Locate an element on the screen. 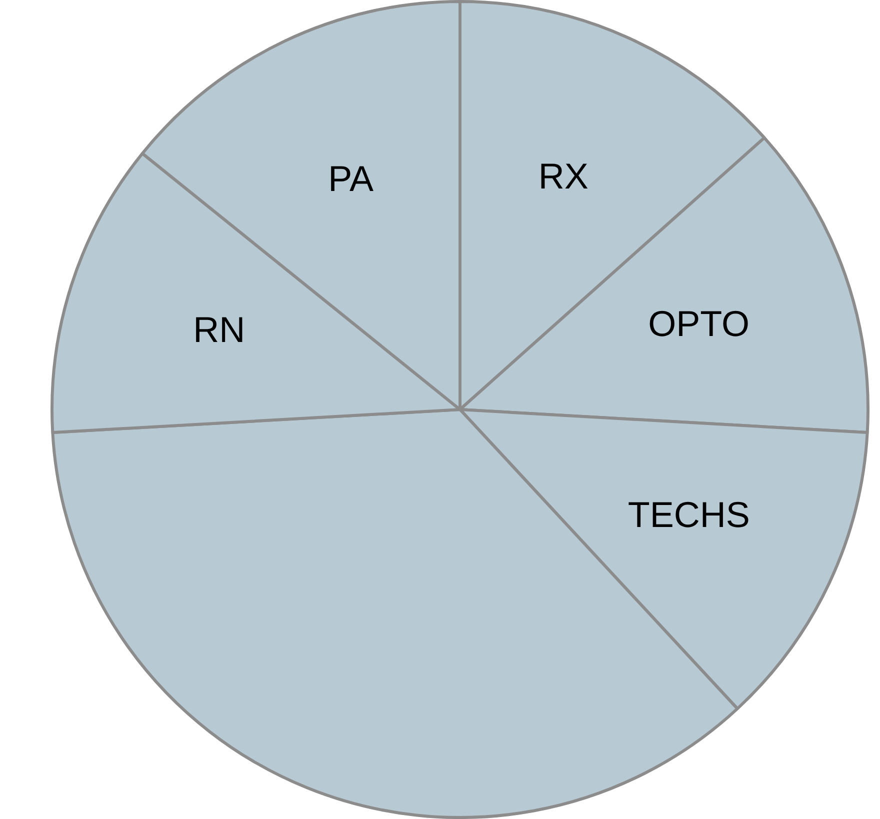  slice-label: RX is located at coordinates (563, 176).